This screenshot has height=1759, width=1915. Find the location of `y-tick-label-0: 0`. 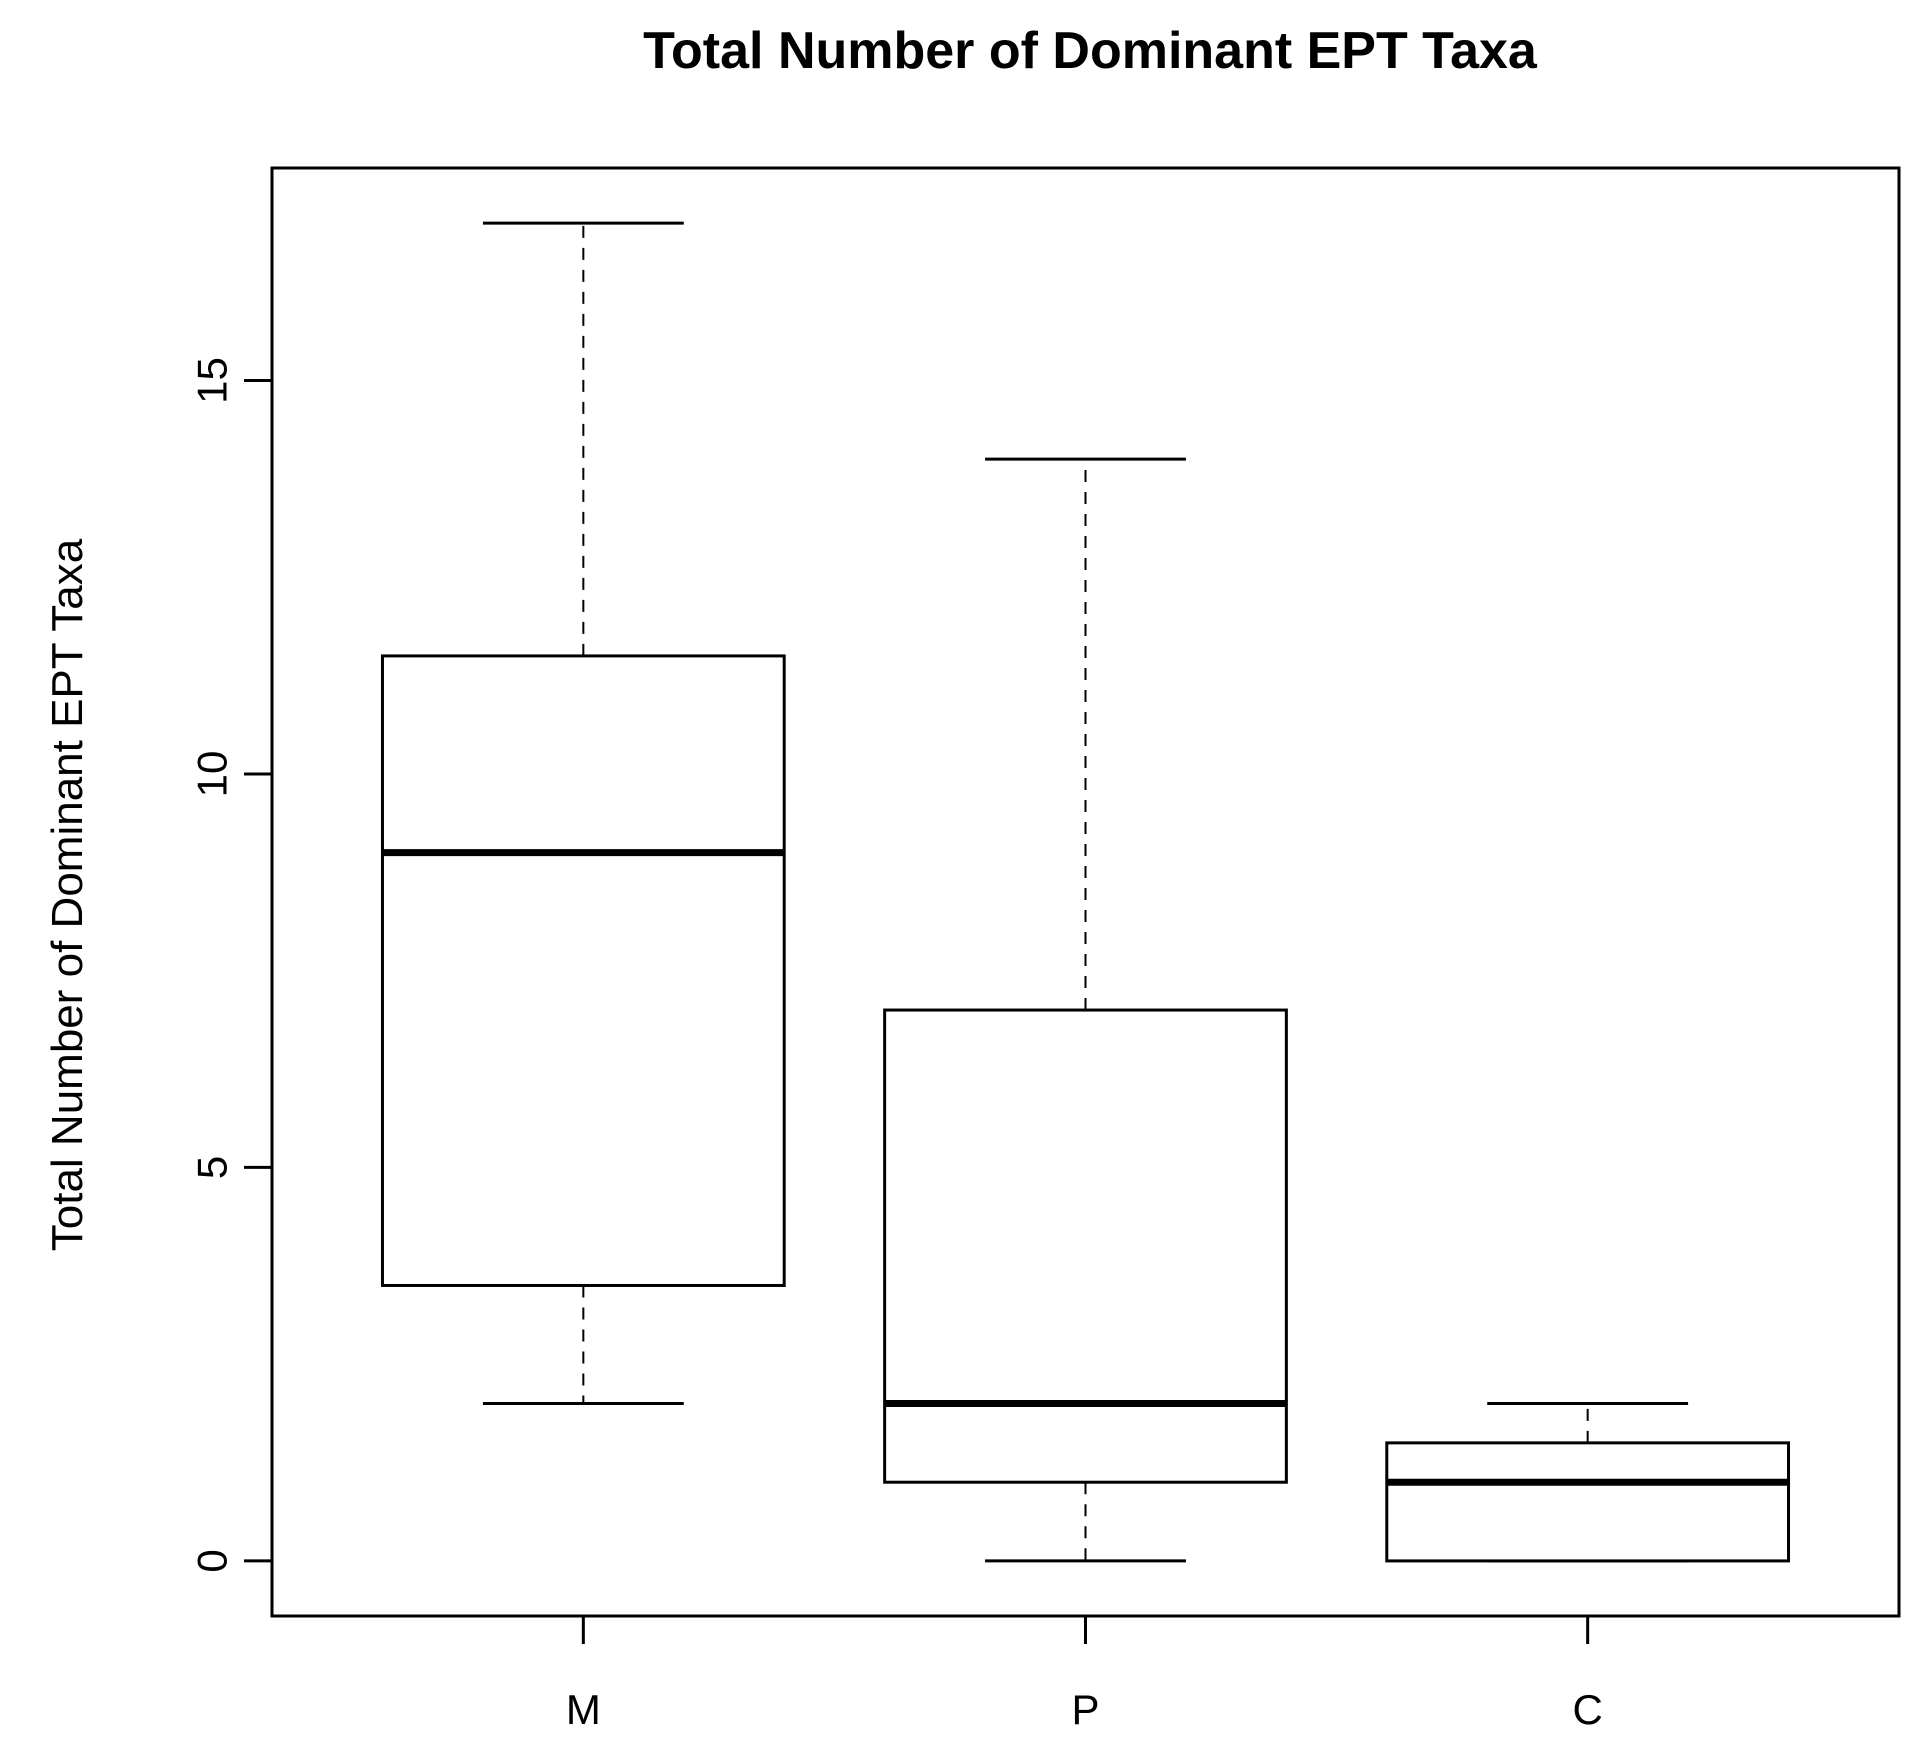

y-tick-label-0: 0 is located at coordinates (212, 1560).